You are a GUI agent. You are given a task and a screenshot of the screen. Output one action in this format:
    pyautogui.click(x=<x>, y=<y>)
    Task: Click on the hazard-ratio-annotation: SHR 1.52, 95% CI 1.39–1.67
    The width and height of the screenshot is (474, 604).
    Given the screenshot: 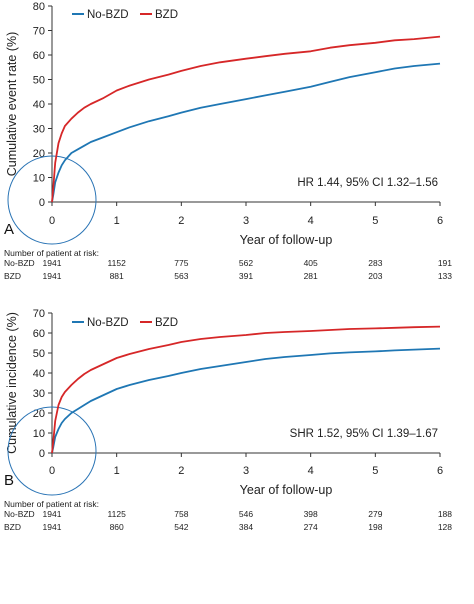 What is the action you would take?
    pyautogui.click(x=364, y=434)
    